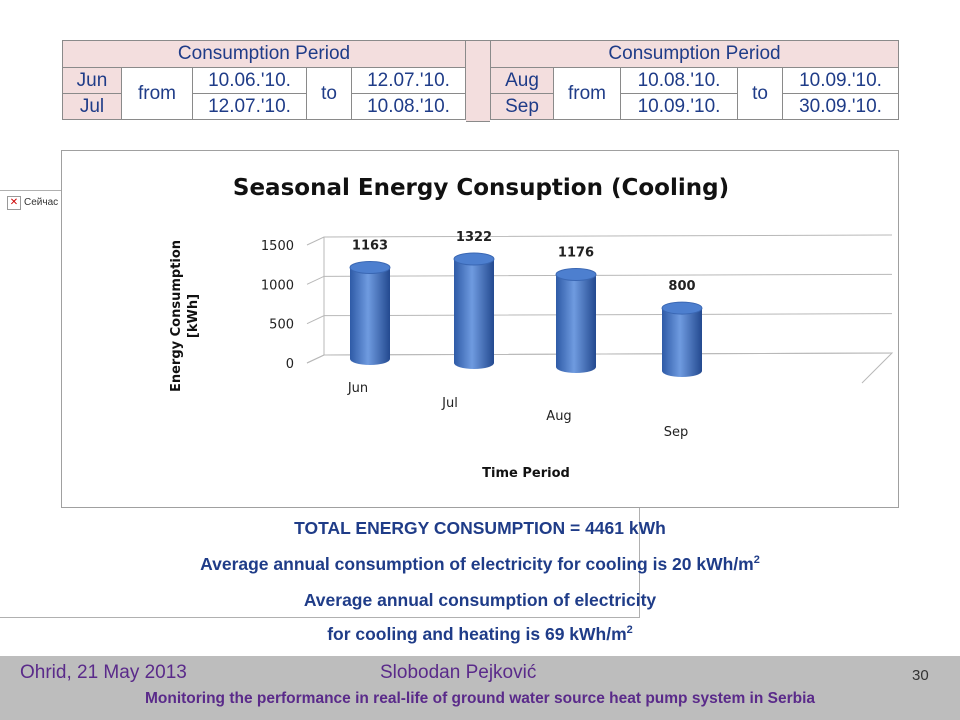  What do you see at coordinates (840, 106) in the screenshot?
I see `date-cell: 30.09.'10.` at bounding box center [840, 106].